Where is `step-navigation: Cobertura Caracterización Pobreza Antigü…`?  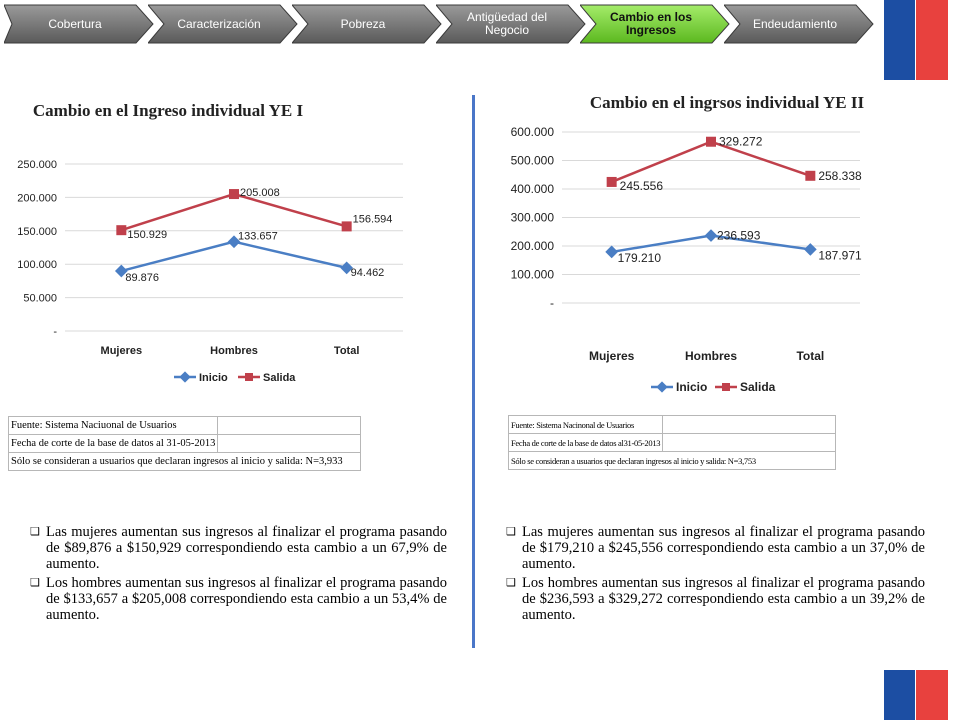
step-navigation: Cobertura Caracterización Pobreza Antigü… is located at coordinates (444, 25).